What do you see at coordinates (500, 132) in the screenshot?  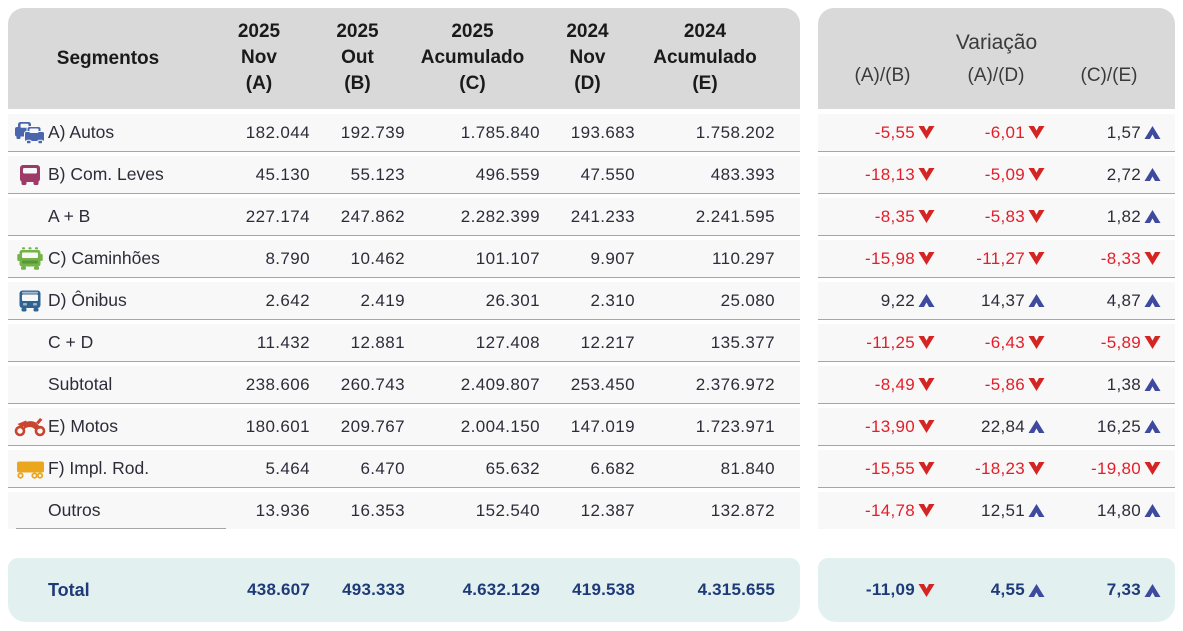 I see `value-cell: 1.785.840` at bounding box center [500, 132].